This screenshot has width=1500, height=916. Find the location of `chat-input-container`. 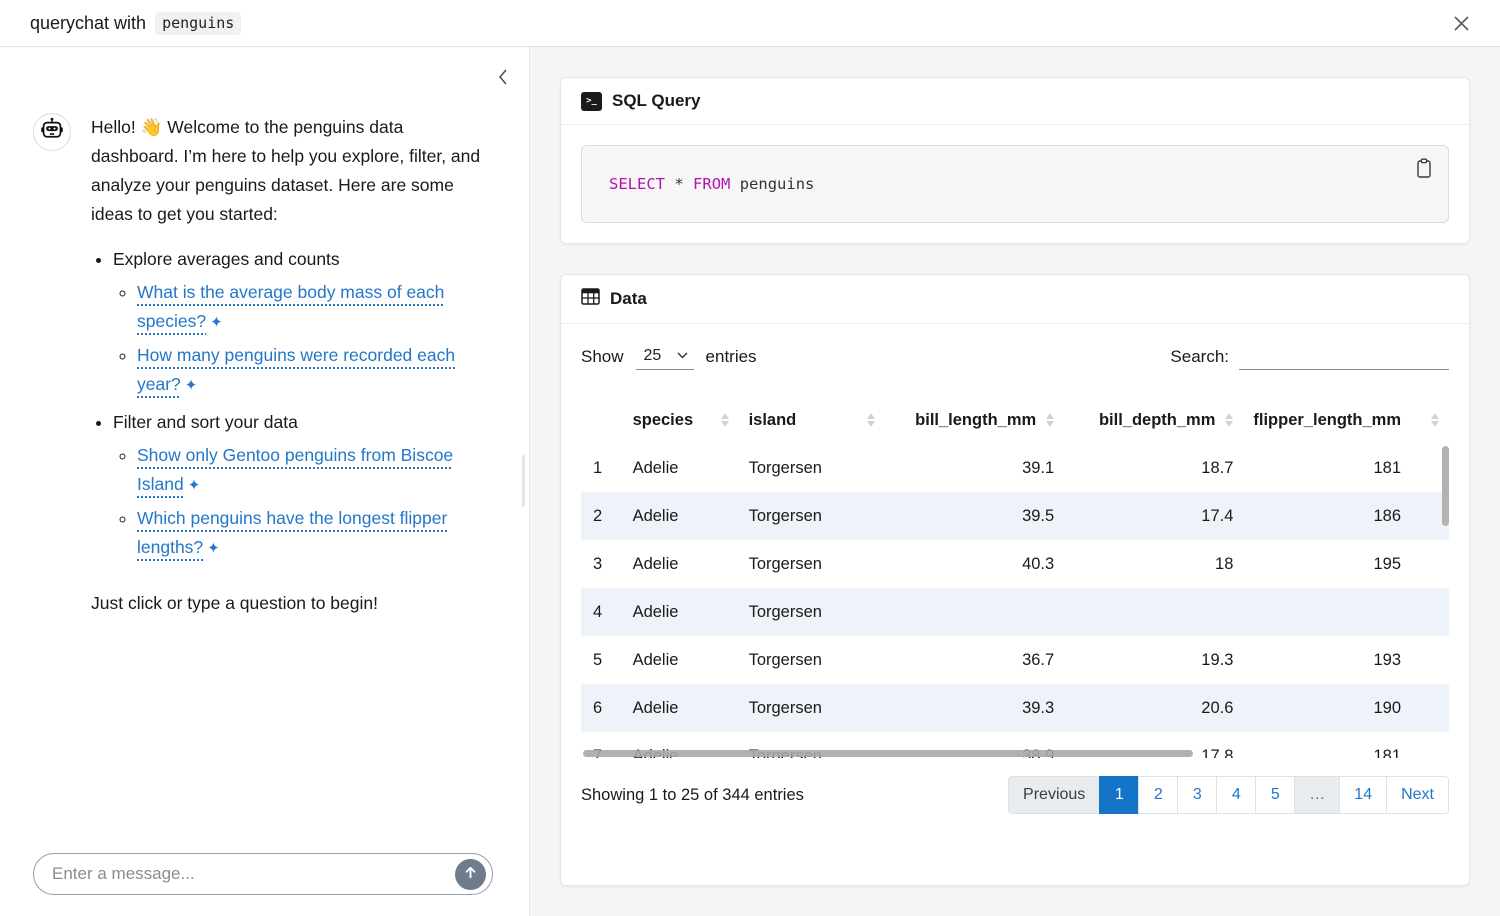

chat-input-container is located at coordinates (263, 874).